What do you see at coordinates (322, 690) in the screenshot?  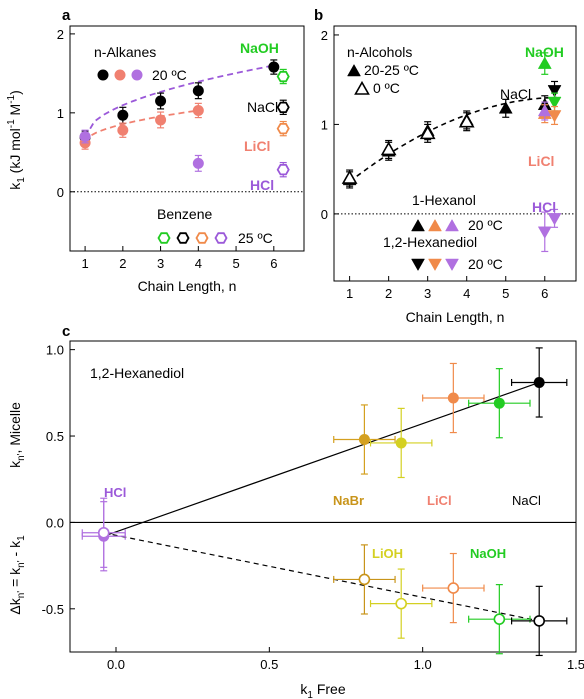 I see `panel-c-xlabel: k1 Free` at bounding box center [322, 690].